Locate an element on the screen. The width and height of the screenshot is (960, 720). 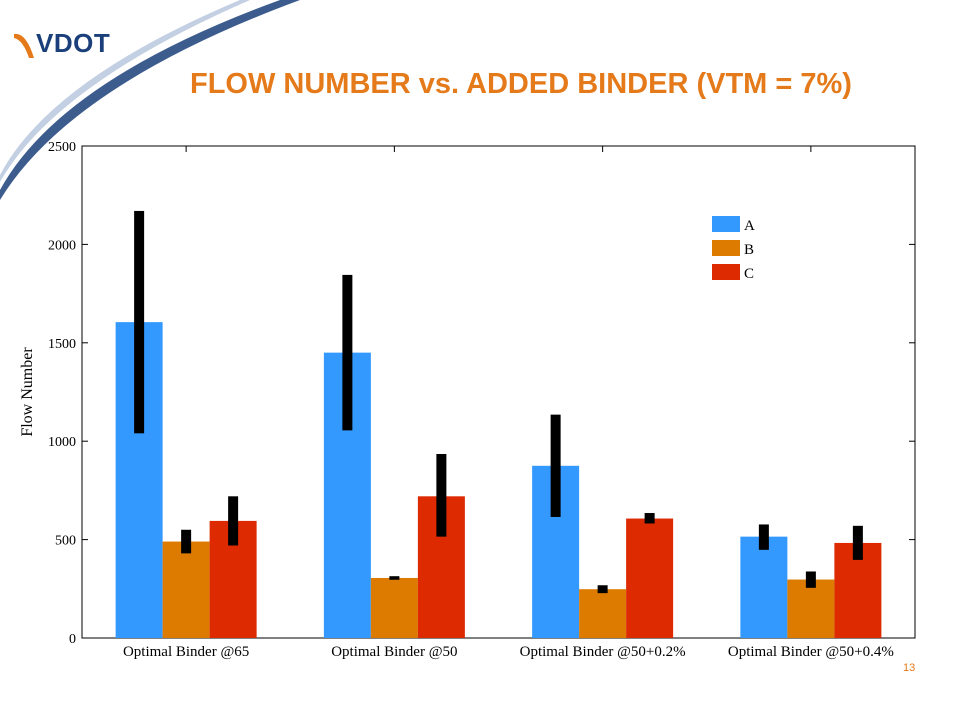
y-tick-label: 2500 is located at coordinates (62, 147).